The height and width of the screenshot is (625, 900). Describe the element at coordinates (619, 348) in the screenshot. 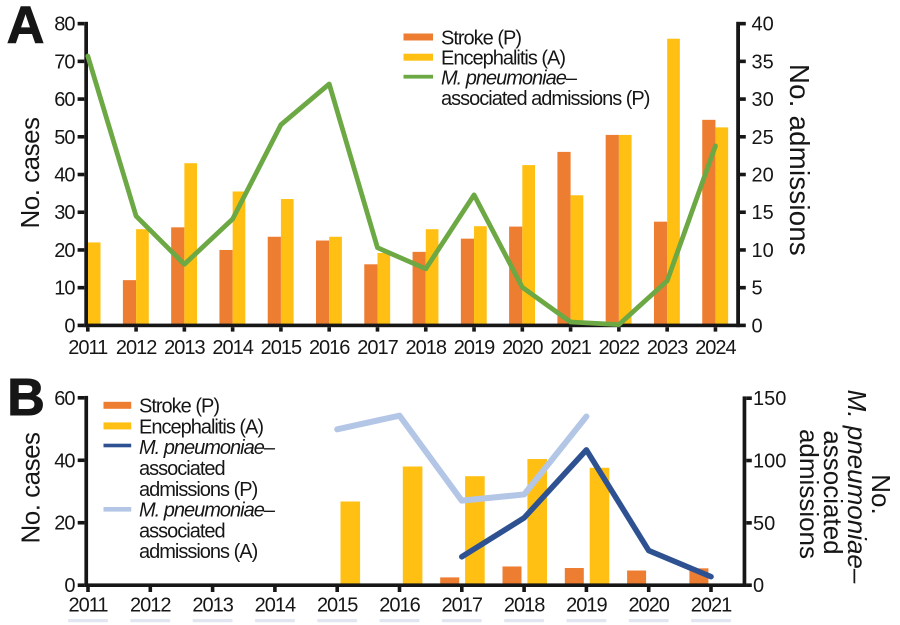

I see `svg-text: 2022` at that location.